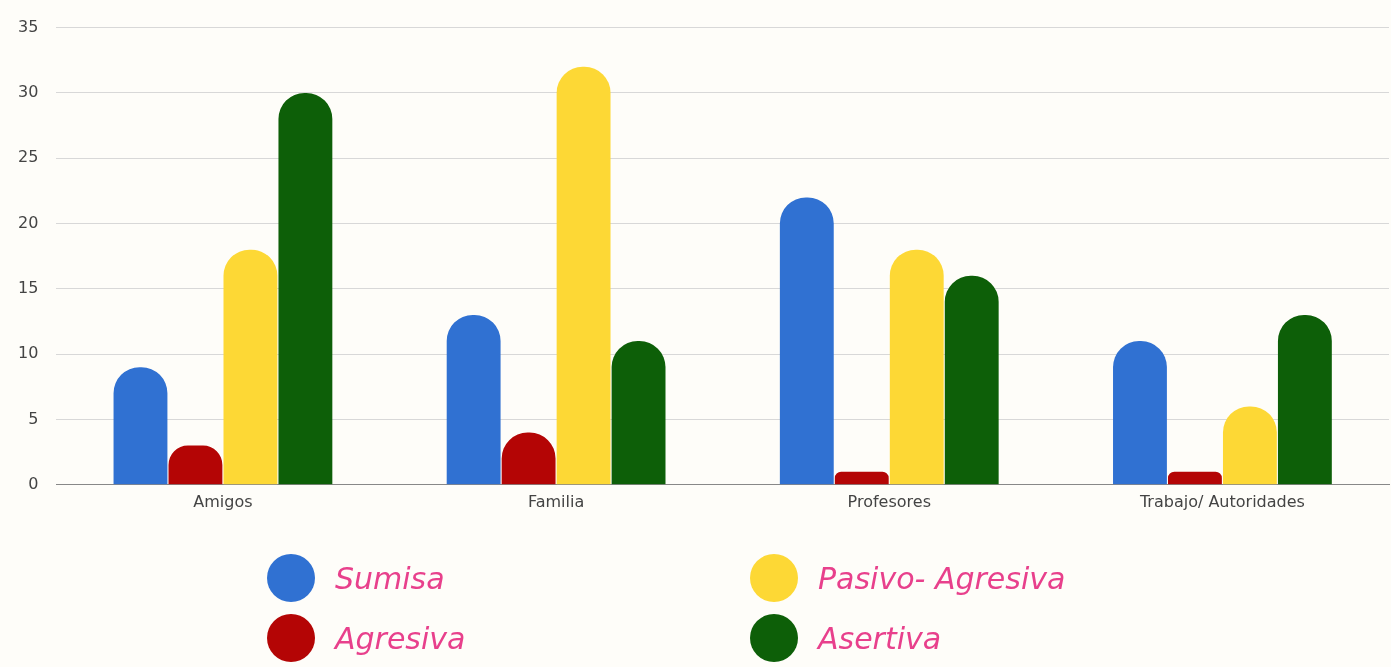 This screenshot has width=1391, height=667. Describe the element at coordinates (400, 638) in the screenshot. I see `legend-label: Agresiva` at that location.